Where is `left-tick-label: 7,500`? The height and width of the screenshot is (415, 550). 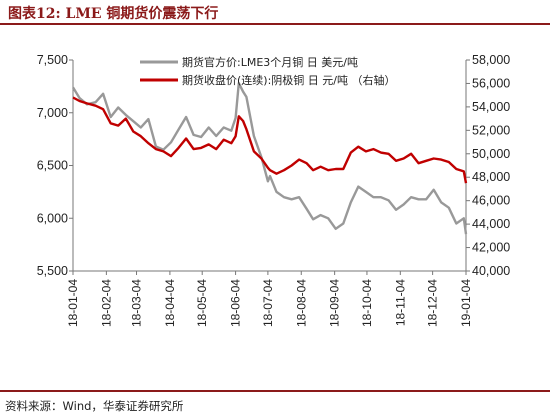
left-tick-label: 7,500 is located at coordinates (52, 60).